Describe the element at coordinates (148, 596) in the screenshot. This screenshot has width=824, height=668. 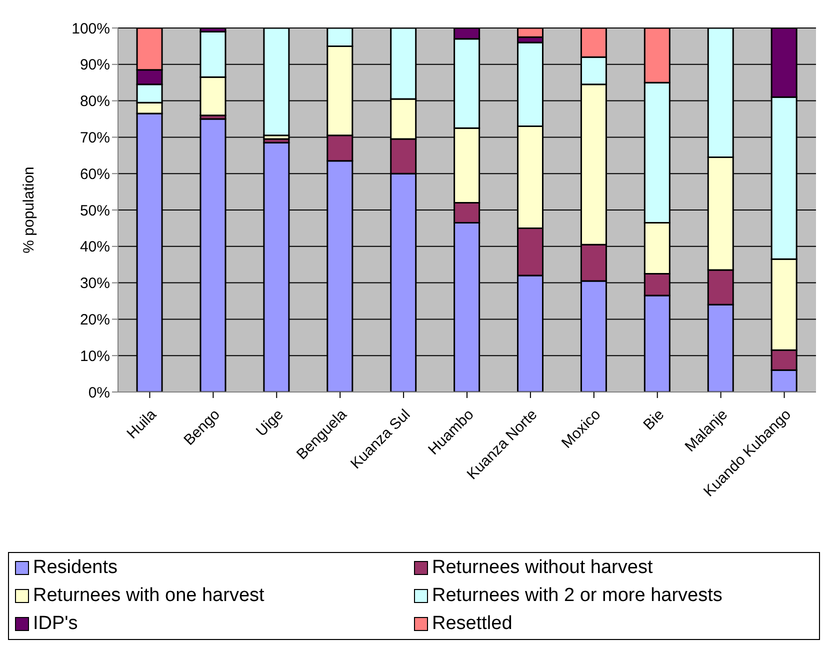
I see `legend-label: Returnees with one harvest` at that location.